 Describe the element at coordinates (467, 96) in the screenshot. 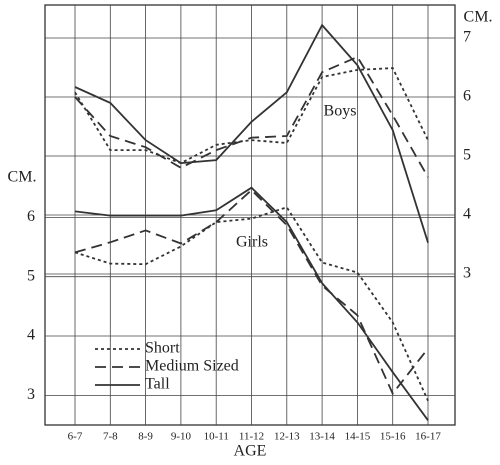

I see `y2-tick-label: 6` at that location.